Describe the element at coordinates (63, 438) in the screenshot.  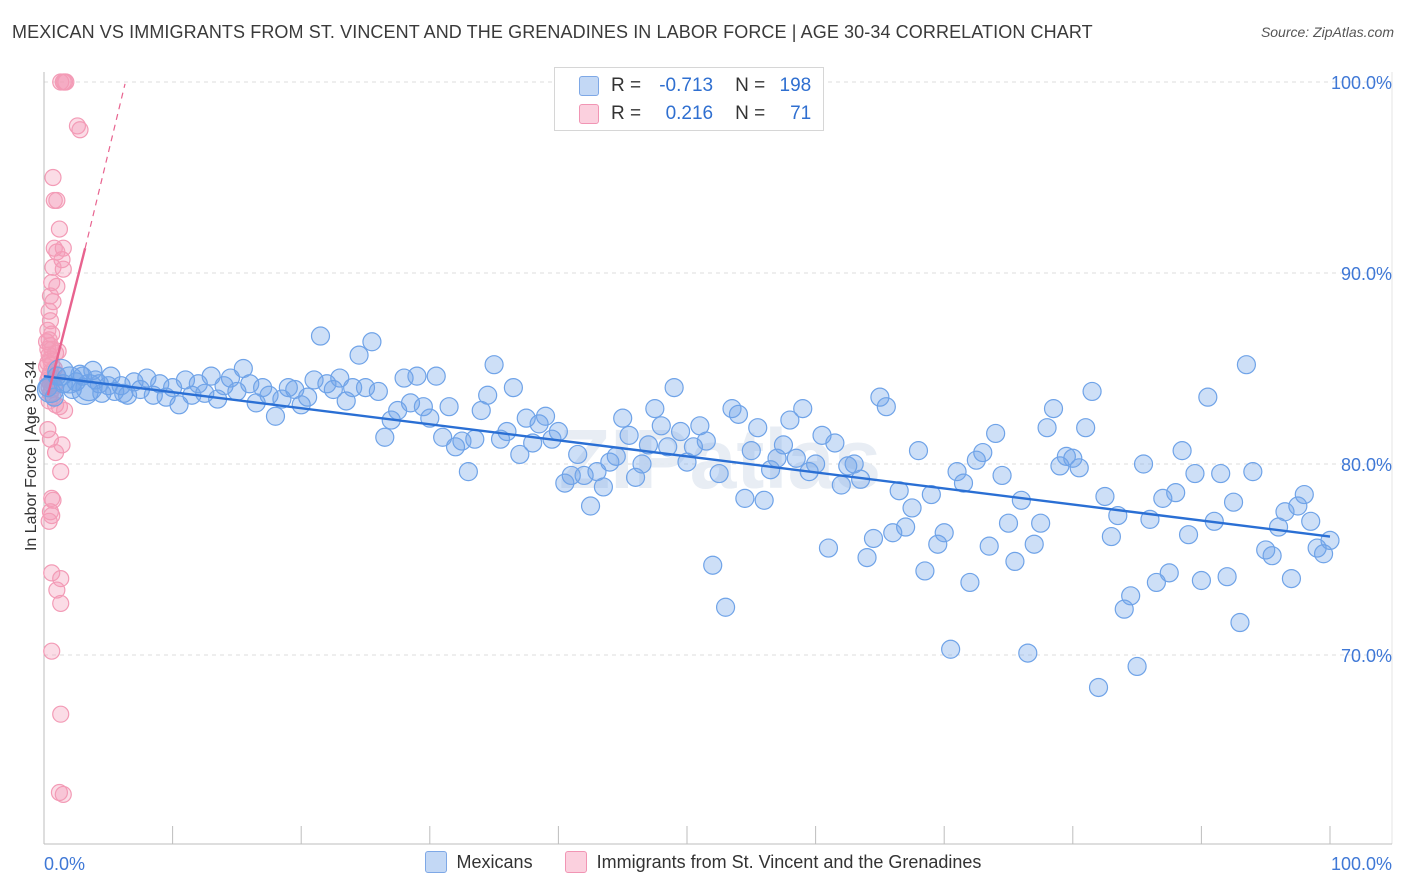
I see `immigrants-points` at that location.